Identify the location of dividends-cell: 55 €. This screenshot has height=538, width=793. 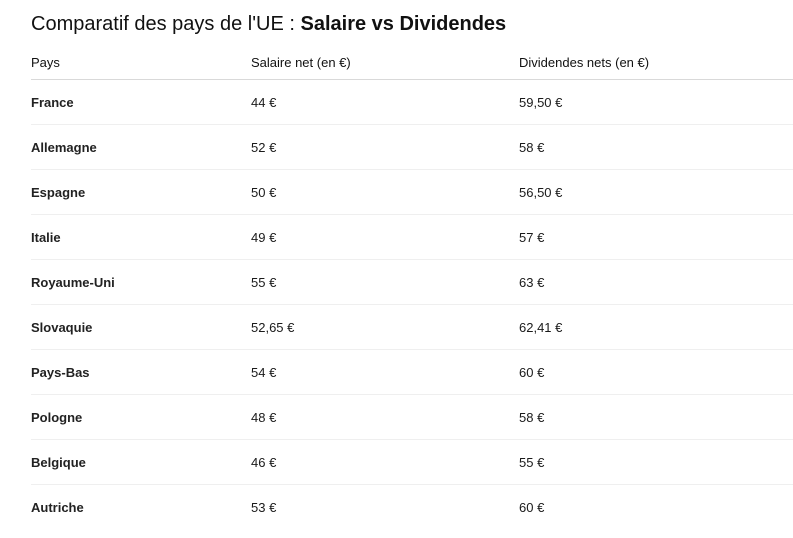
(656, 462).